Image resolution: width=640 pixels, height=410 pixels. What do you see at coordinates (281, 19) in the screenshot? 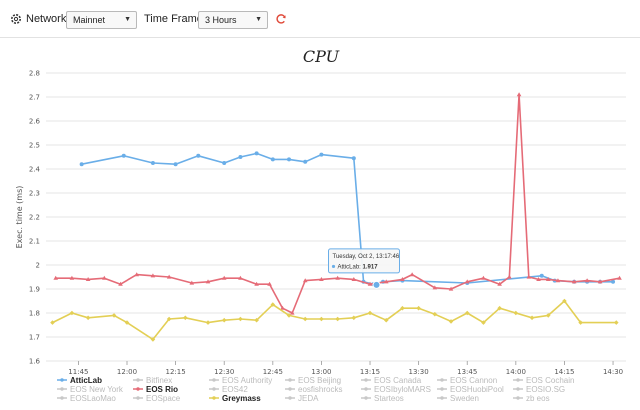
I see `refresh-icon` at bounding box center [281, 19].